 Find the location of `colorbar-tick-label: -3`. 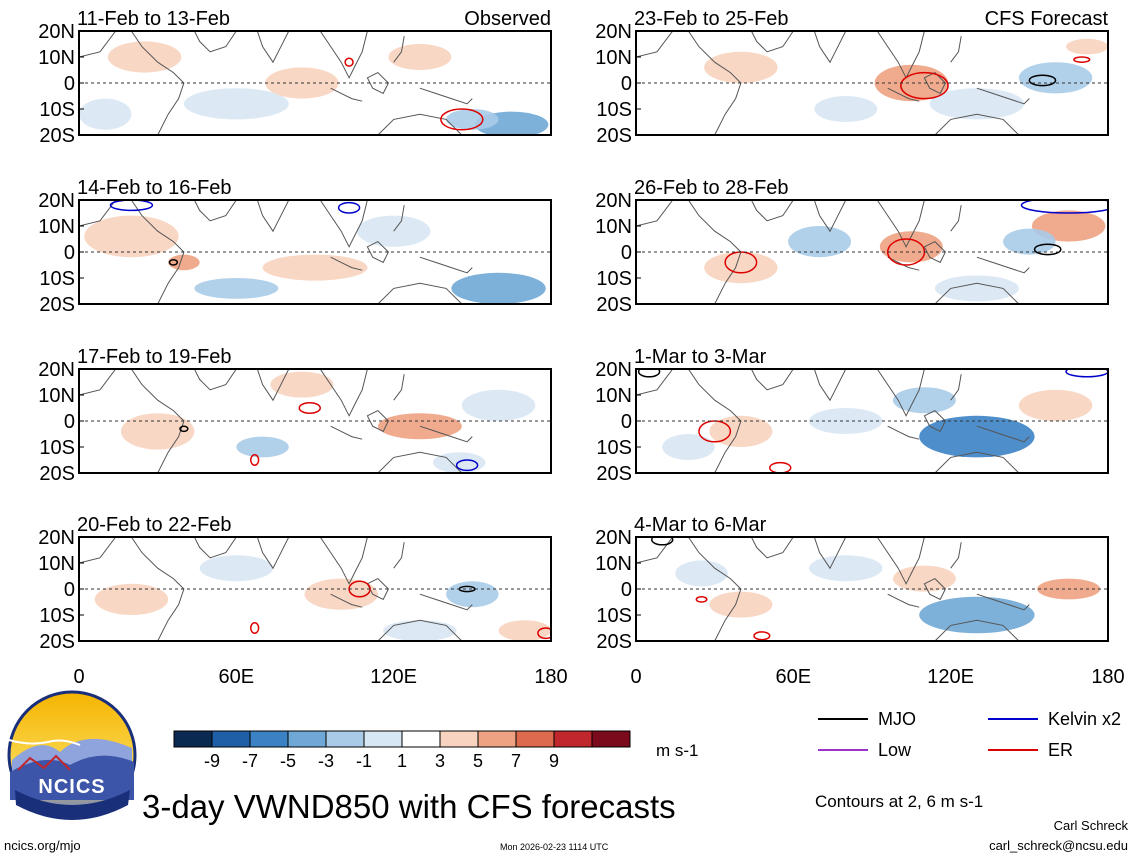

colorbar-tick-label: -3 is located at coordinates (326, 761).